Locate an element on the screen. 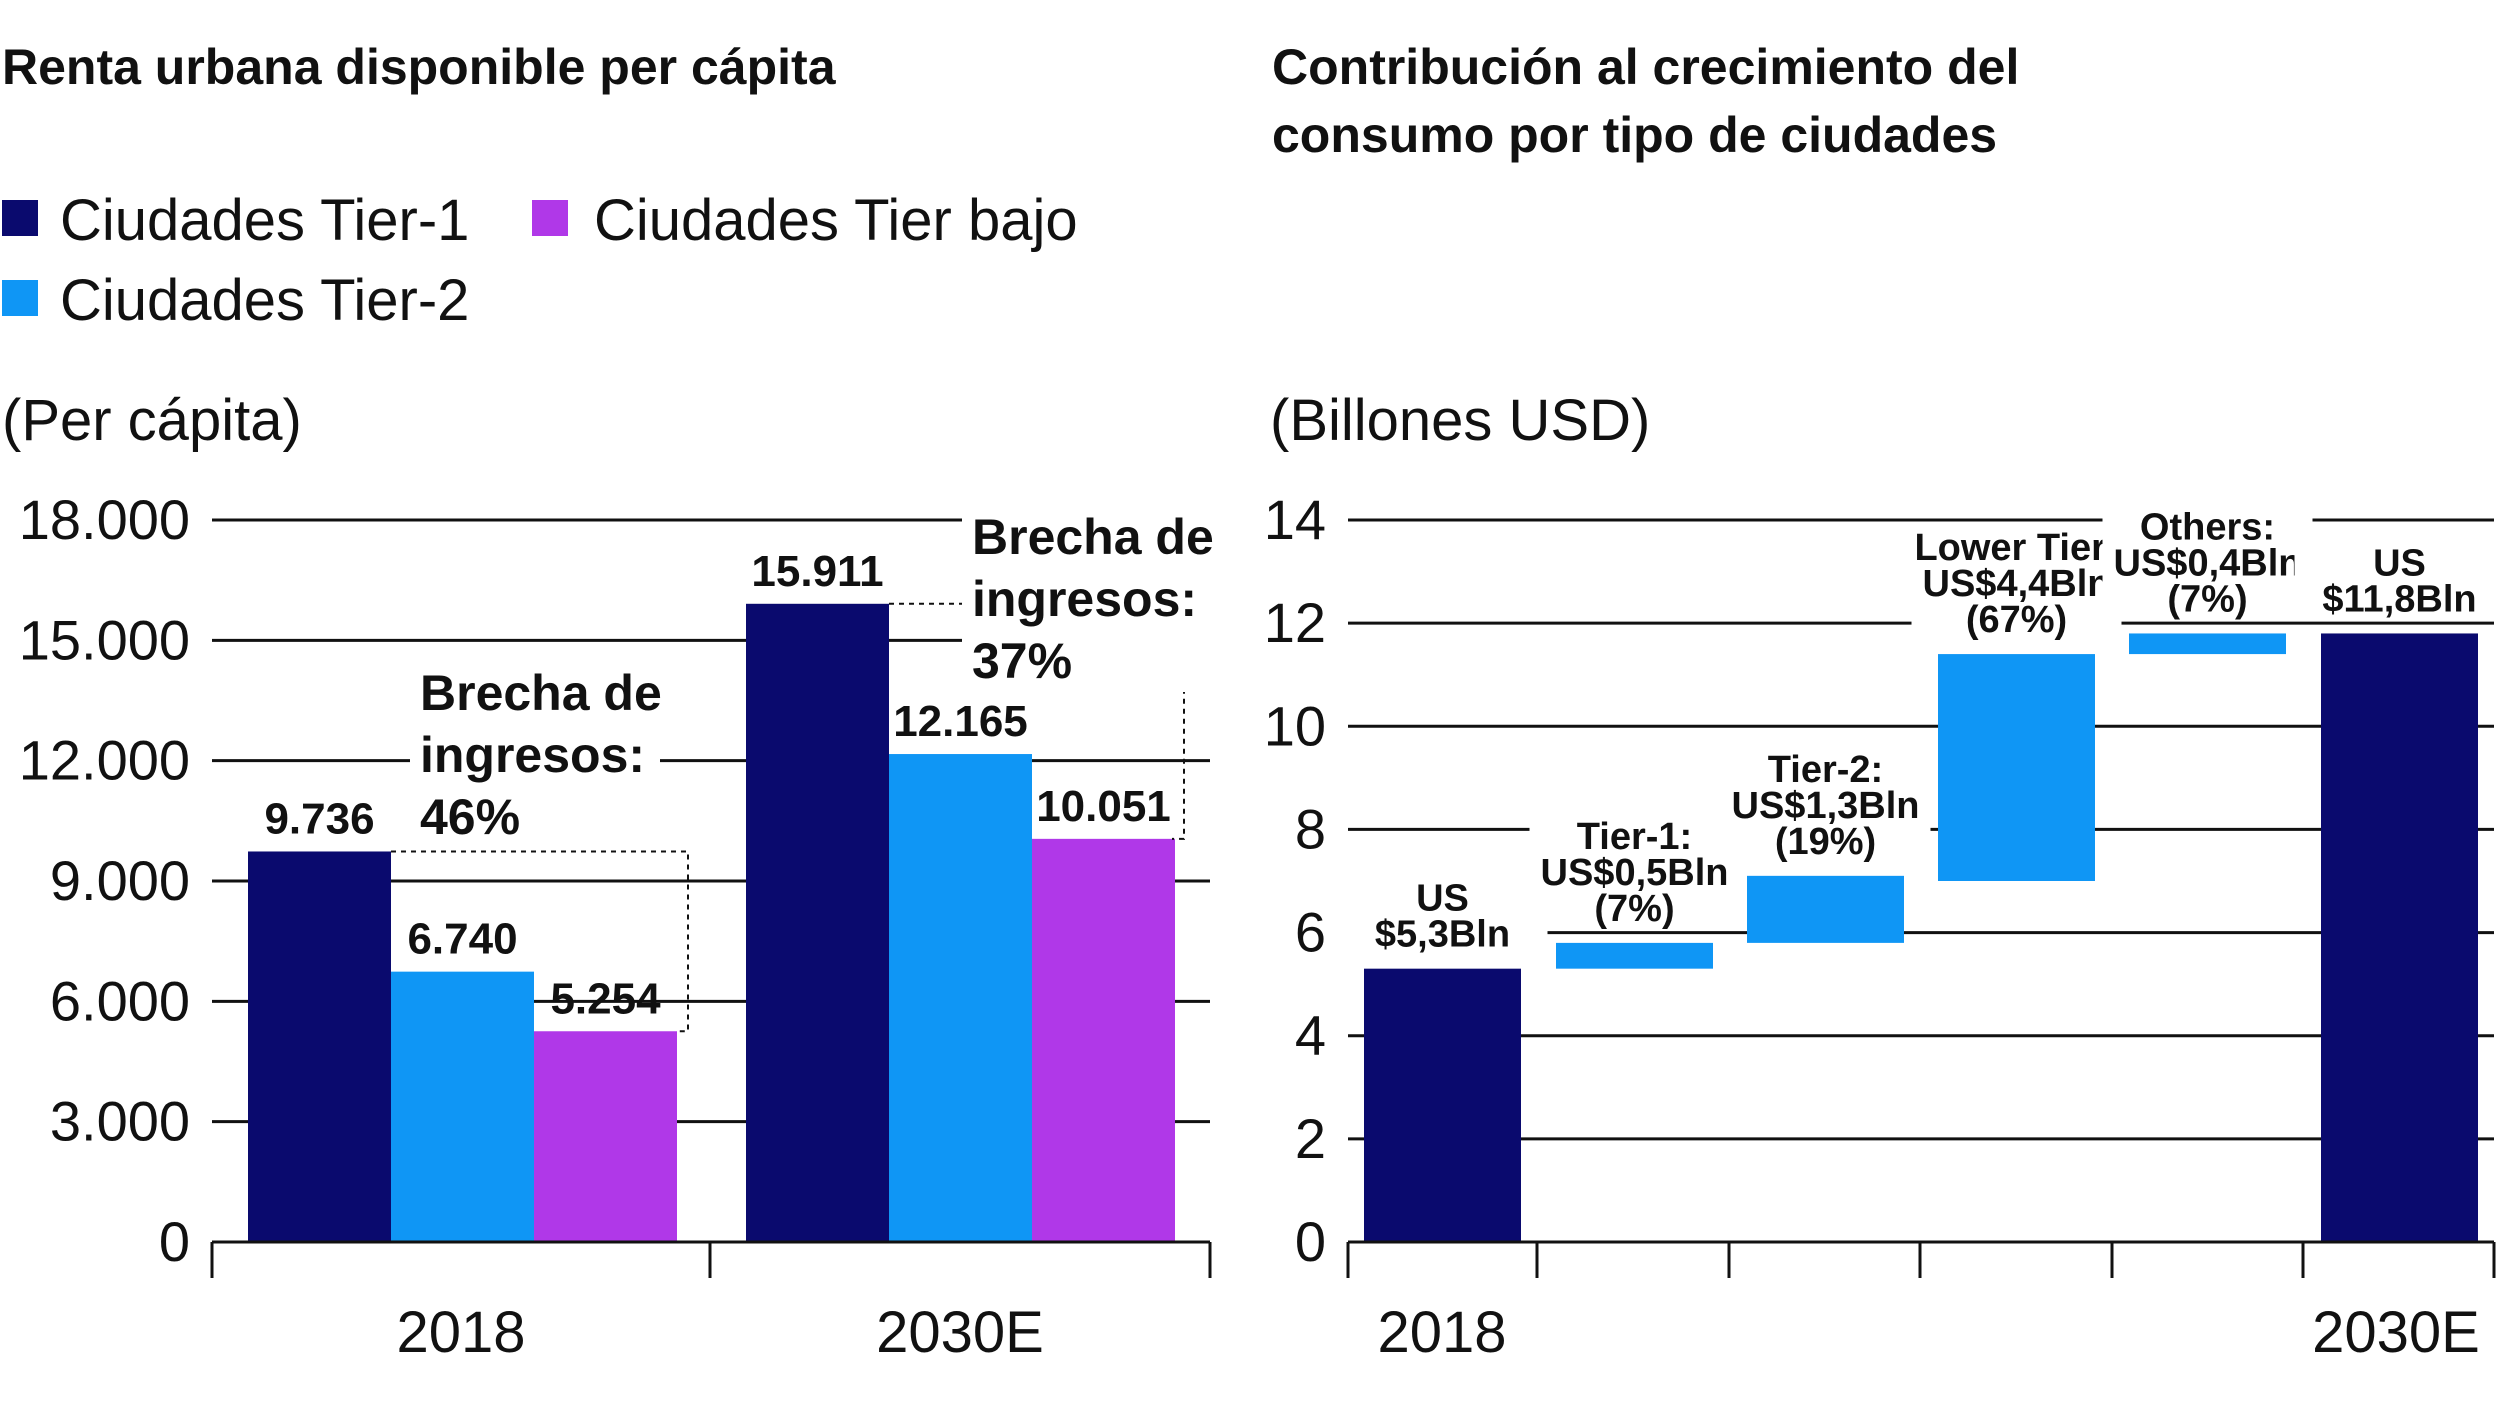 This screenshot has height=1404, width=2496. legend-swatch-tier1 is located at coordinates (20, 218).